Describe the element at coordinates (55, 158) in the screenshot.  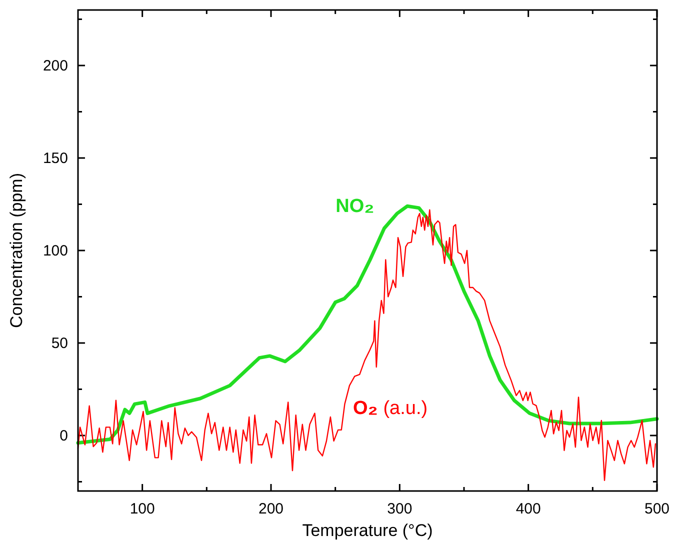
I see `y-tick-label: 150` at that location.